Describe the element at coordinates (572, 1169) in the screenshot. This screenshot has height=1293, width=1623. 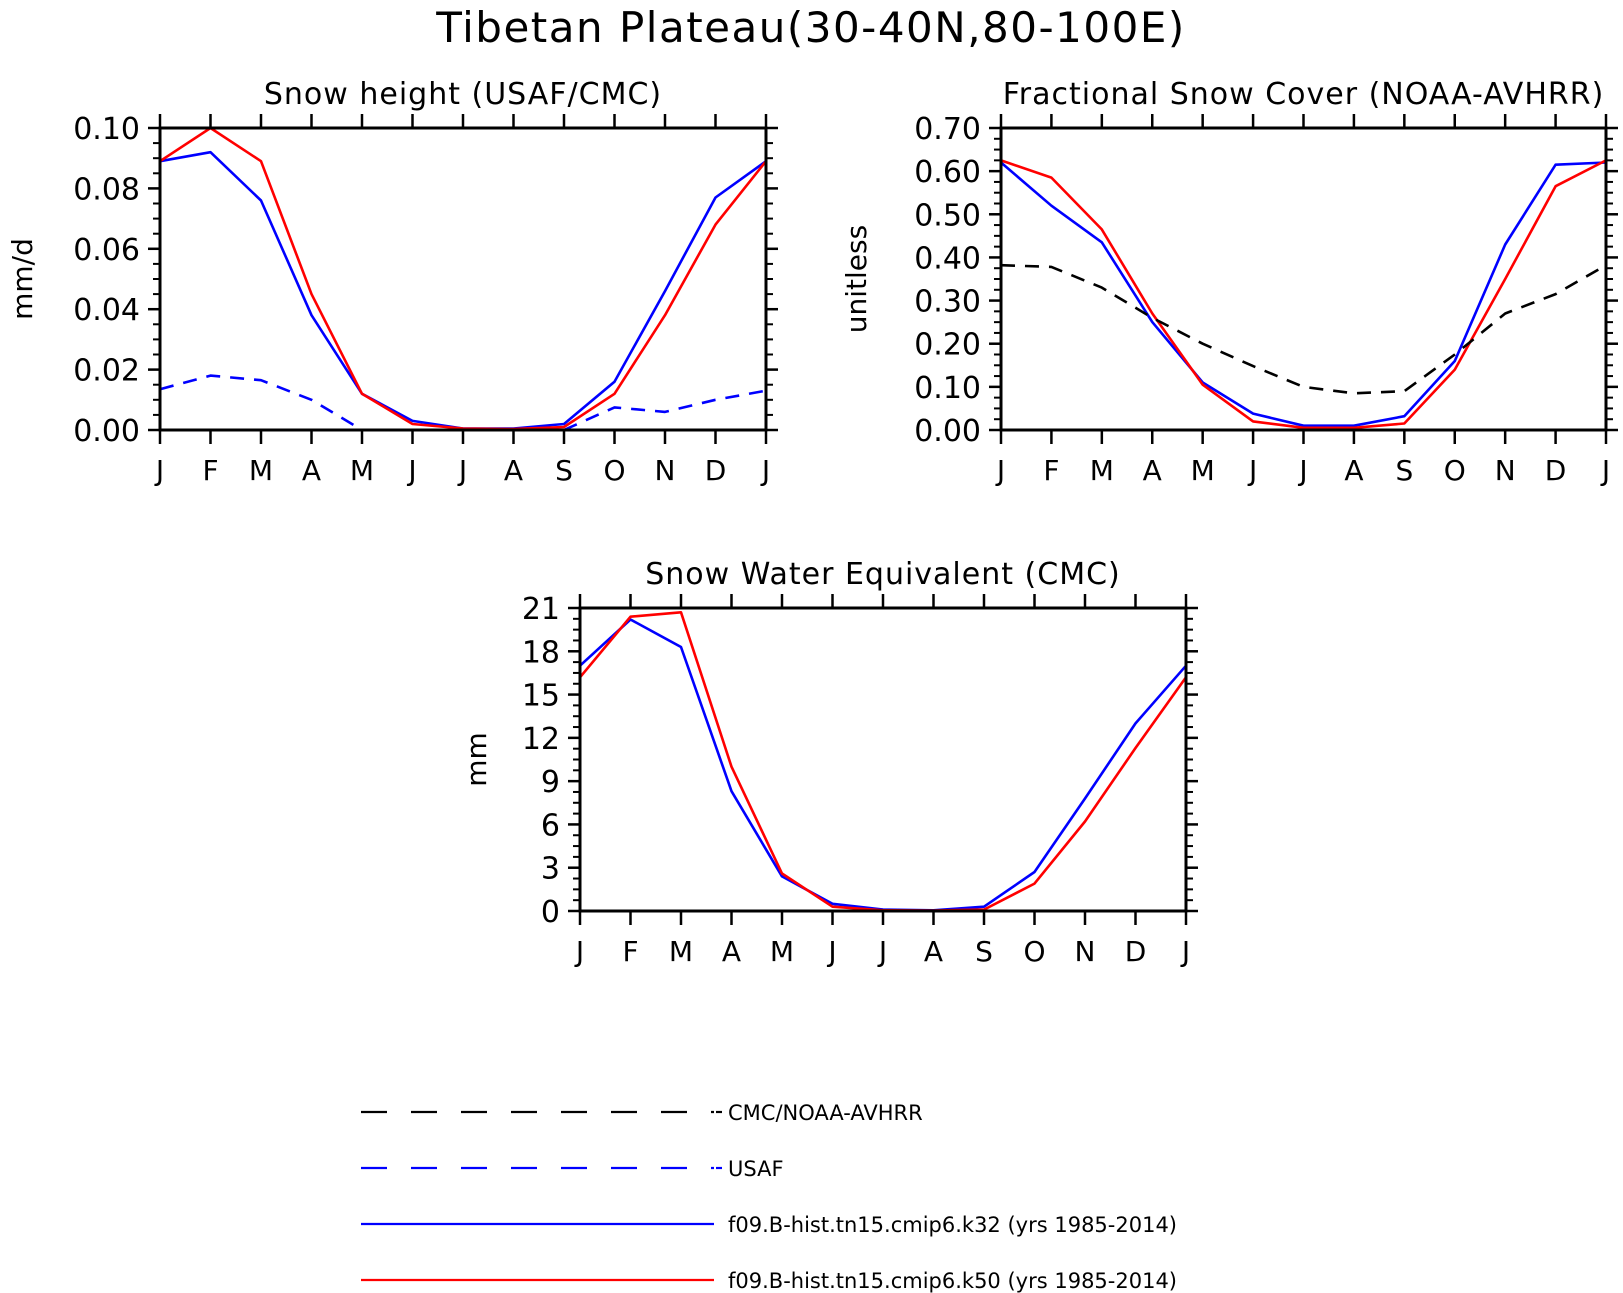
I see `legend-item: USAF` at that location.